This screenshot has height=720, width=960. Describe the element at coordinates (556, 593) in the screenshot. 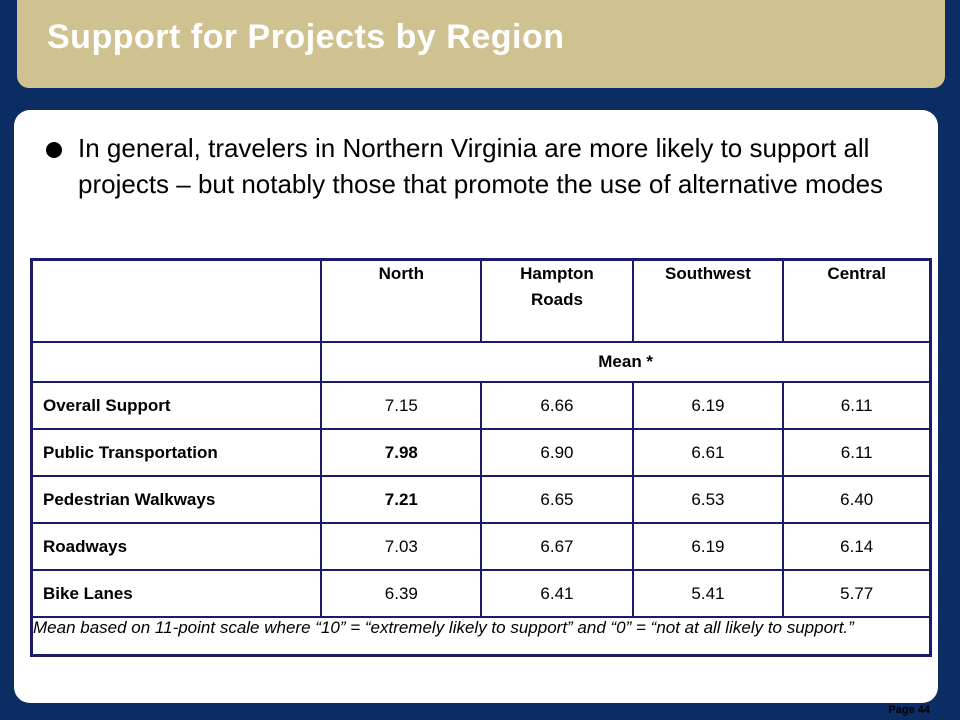

I see `cell-hampton-roads: 6.41` at that location.